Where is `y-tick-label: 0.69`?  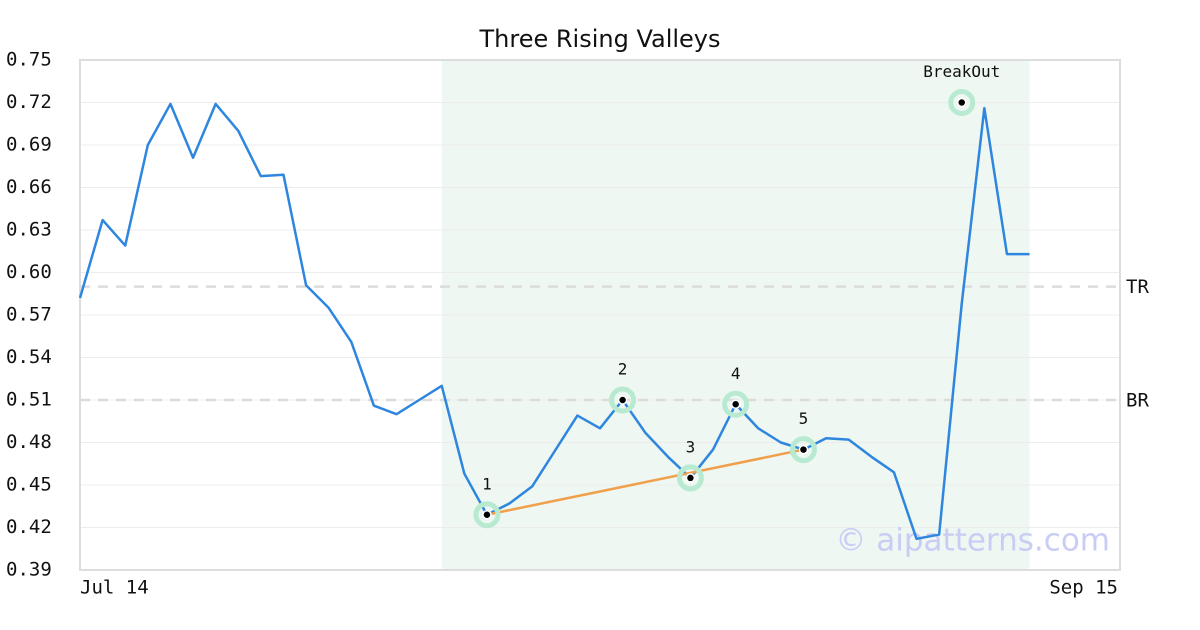 y-tick-label: 0.69 is located at coordinates (29, 145).